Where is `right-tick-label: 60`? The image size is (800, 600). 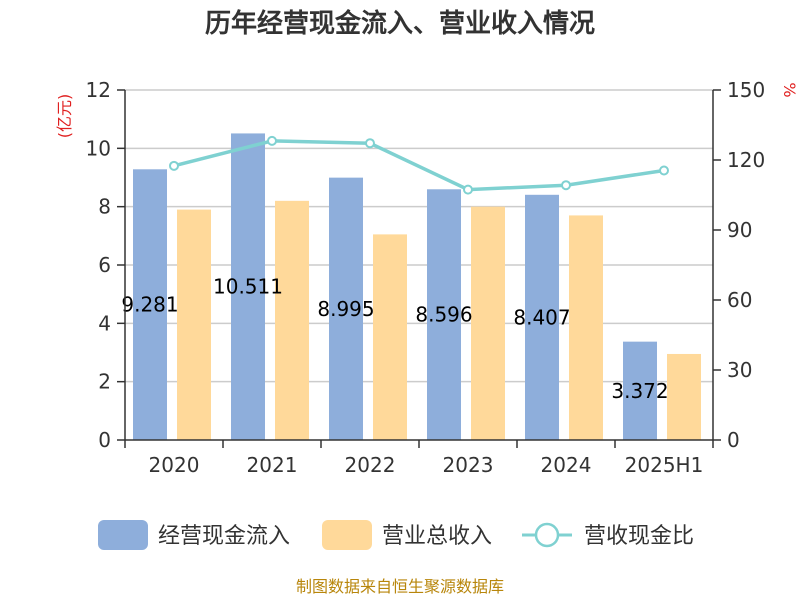
right-tick-label: 60 is located at coordinates (739, 300).